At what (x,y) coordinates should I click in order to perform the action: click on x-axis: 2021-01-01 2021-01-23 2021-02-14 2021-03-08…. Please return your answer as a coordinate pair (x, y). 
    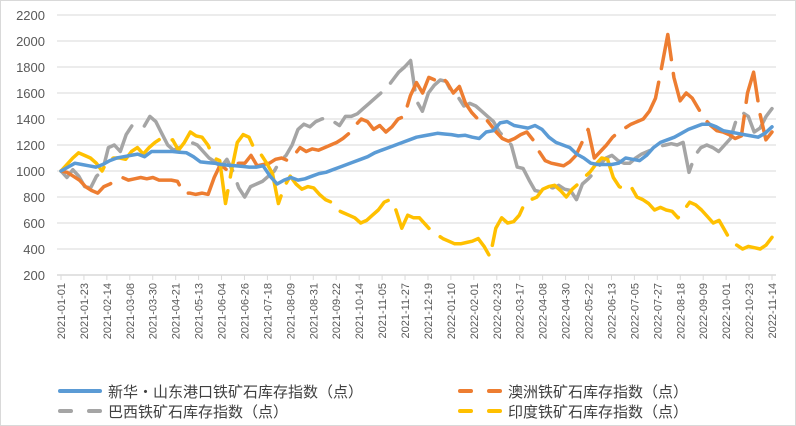
    Looking at the image, I should click on (417, 306).